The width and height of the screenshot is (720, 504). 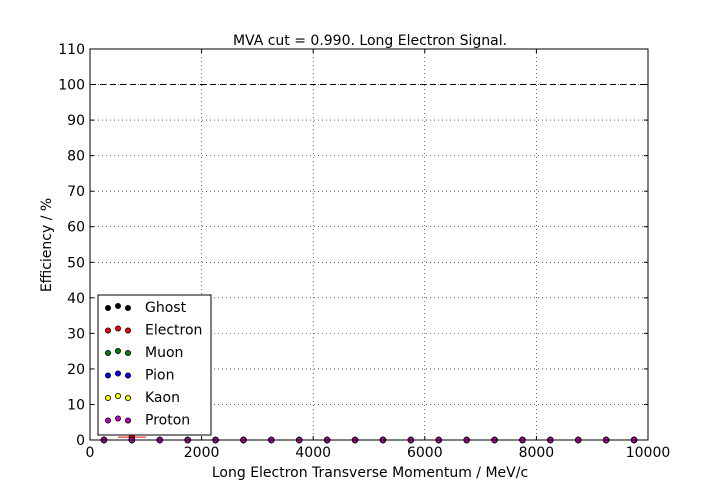 I want to click on x-tick-label: 4000, so click(x=313, y=453).